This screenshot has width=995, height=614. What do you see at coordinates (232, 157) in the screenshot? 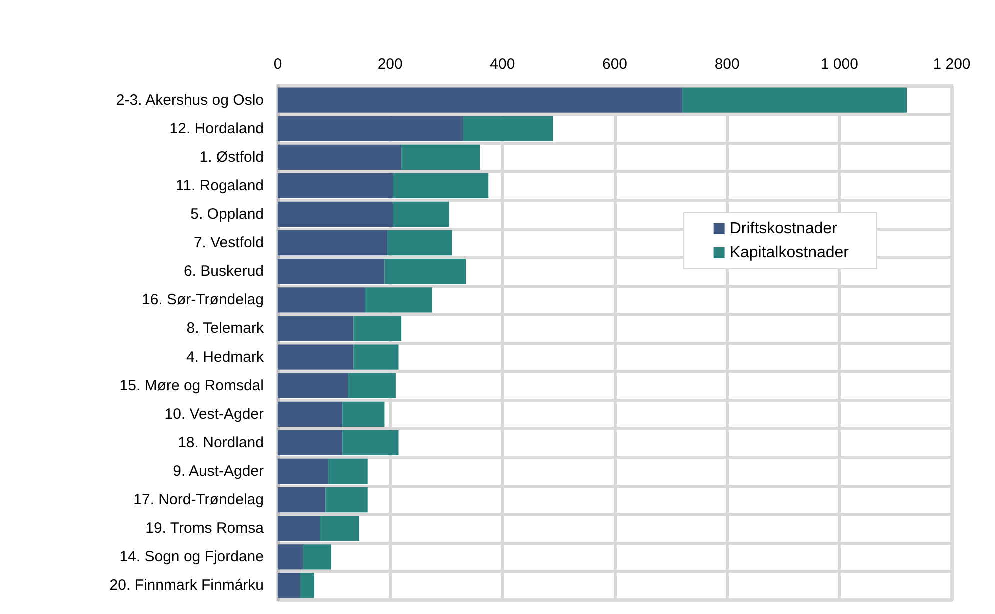
I see `y-tick-label: 1. Østfold` at bounding box center [232, 157].